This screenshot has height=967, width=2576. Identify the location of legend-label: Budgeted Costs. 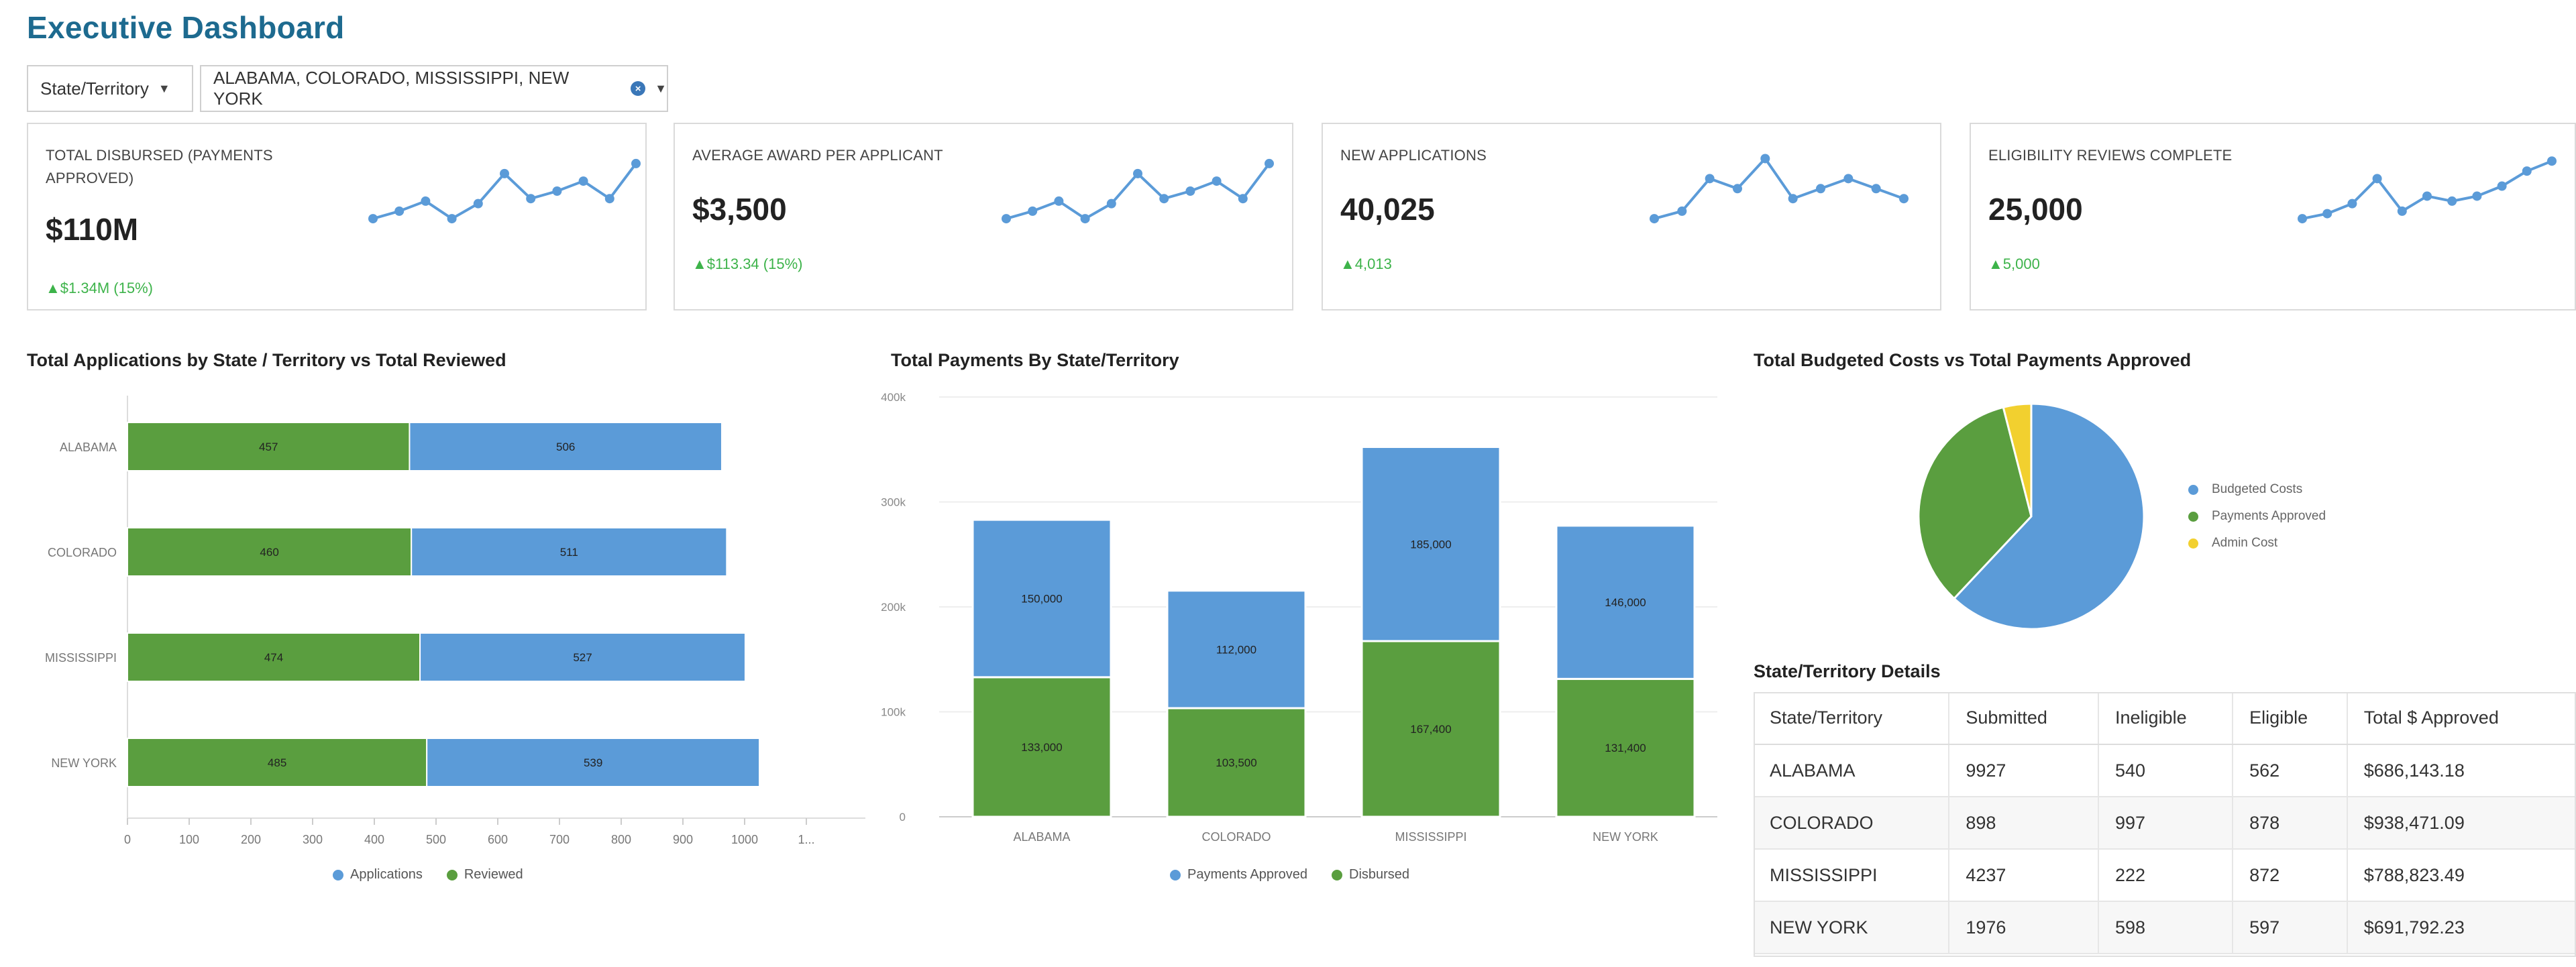
(2257, 489).